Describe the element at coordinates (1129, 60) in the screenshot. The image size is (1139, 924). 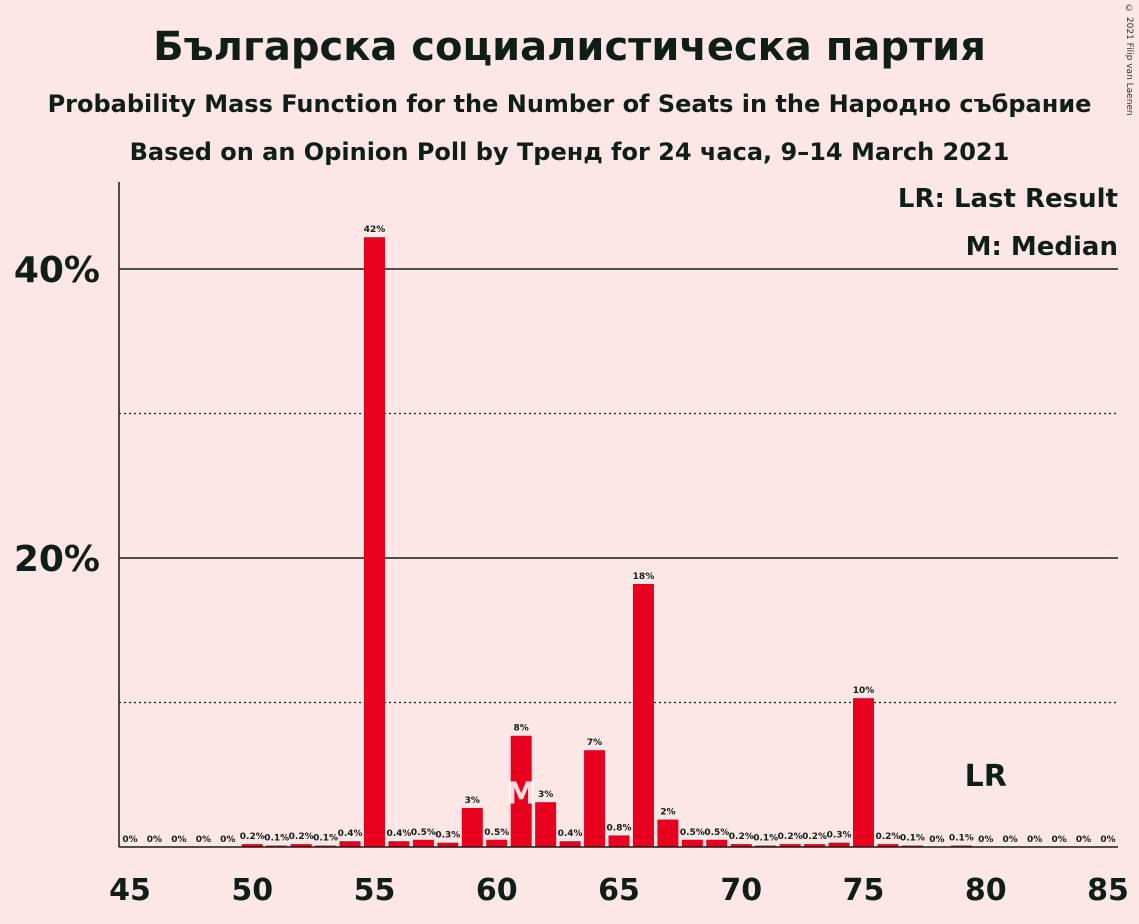
I see `copyright-notice: © 2021 Filip van Laenen` at that location.